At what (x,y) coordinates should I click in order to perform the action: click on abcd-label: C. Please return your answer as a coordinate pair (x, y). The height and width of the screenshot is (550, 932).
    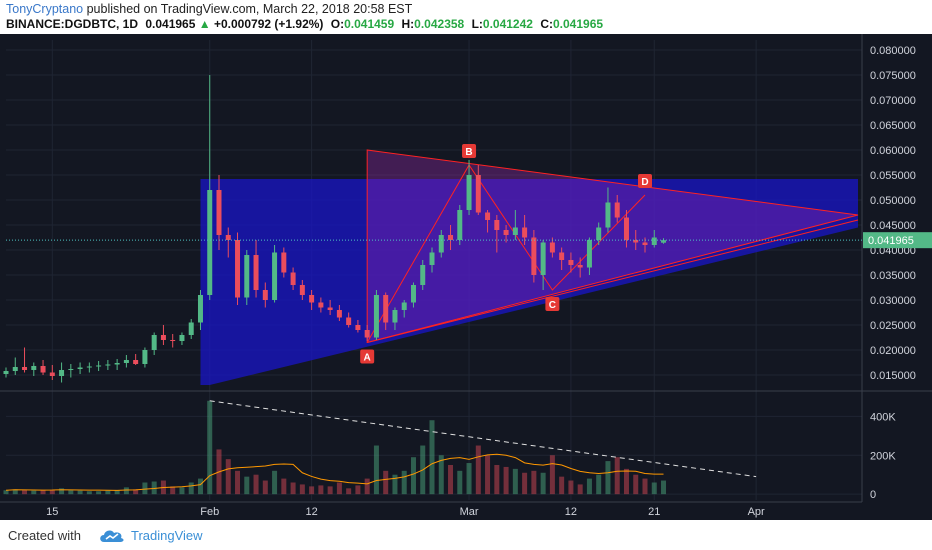
    Looking at the image, I should click on (552, 305).